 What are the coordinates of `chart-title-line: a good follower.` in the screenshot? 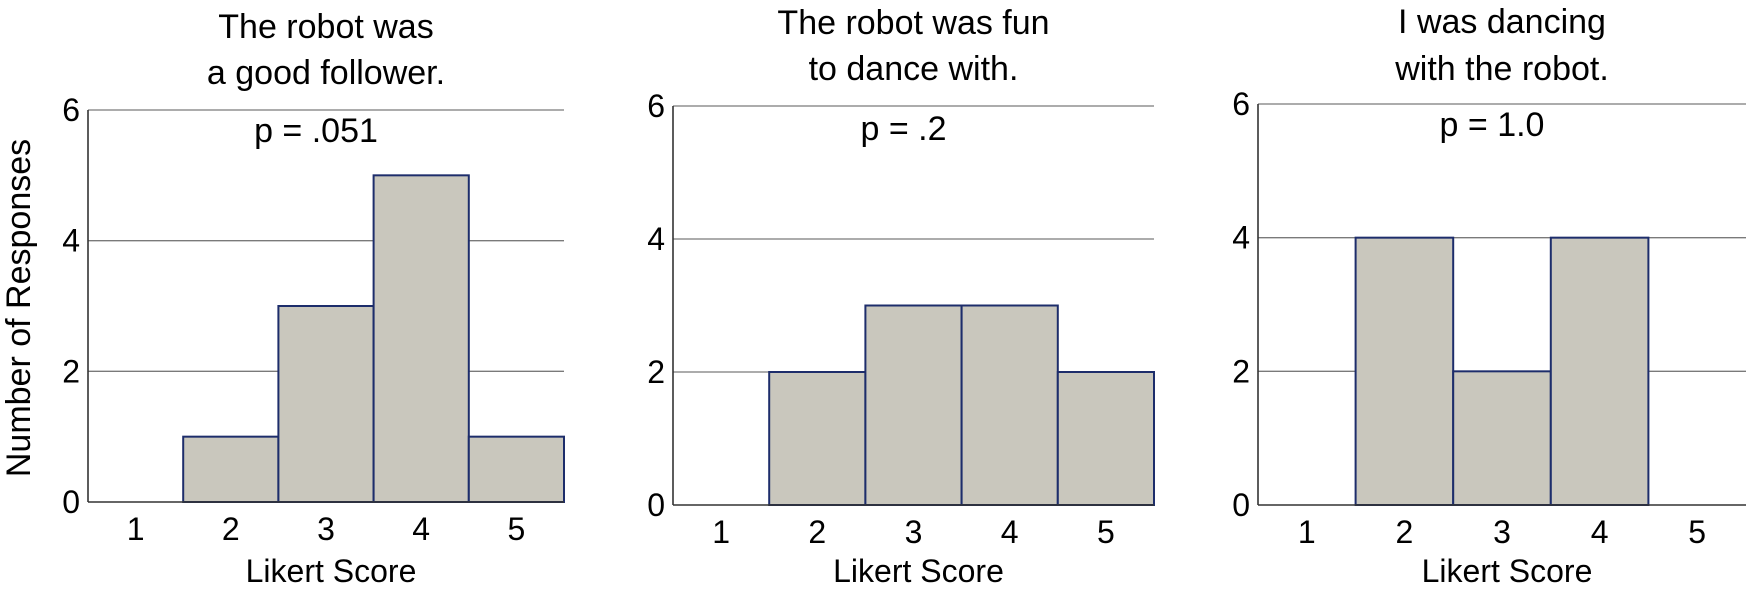 It's located at (326, 73).